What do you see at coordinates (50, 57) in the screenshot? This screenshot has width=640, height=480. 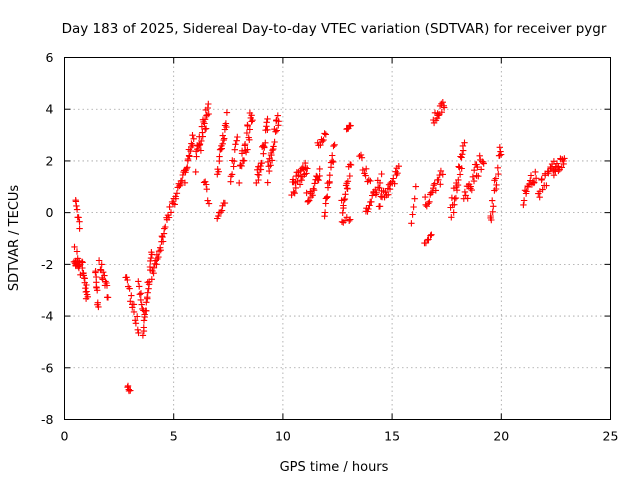 I see `y-tick-label: 6` at bounding box center [50, 57].